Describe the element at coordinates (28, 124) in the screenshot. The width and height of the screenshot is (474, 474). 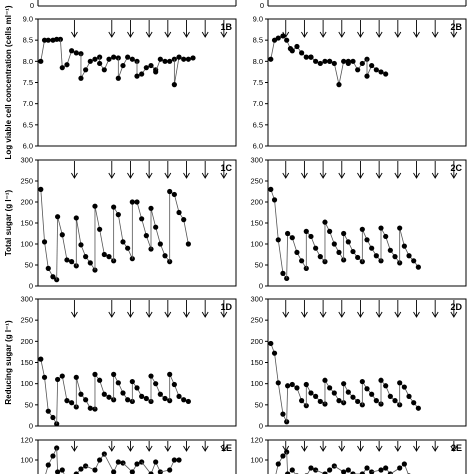
I see `y-tick-label: 6.5` at that location.